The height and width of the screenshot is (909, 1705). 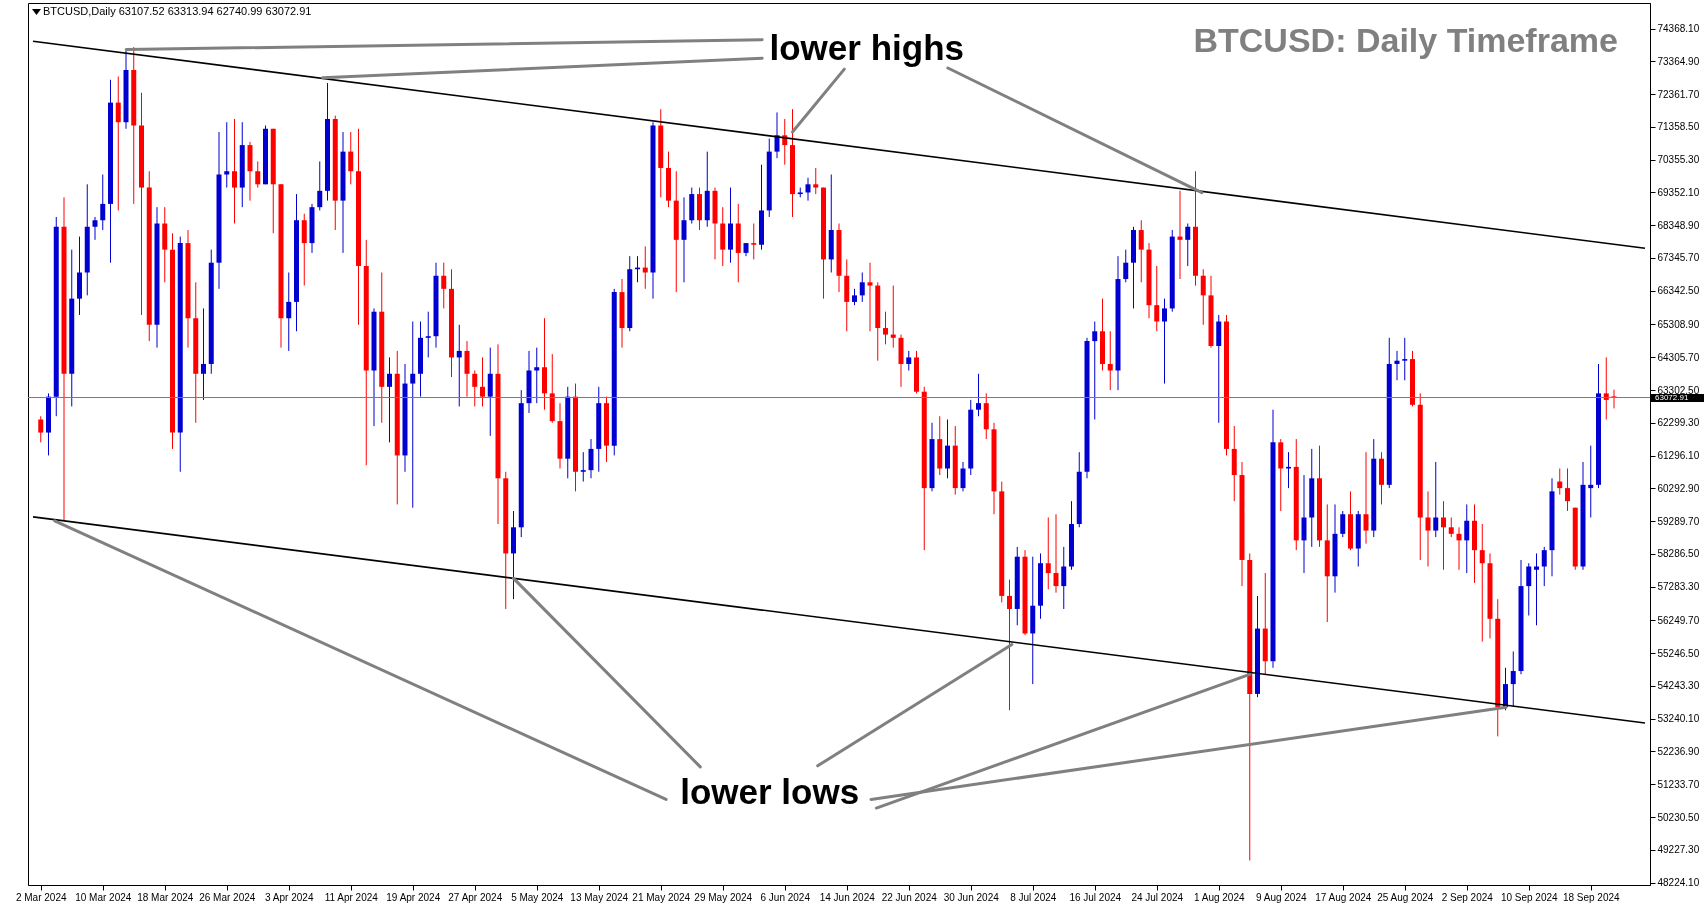 I want to click on x-tick-label: 24 Jul 2024, so click(x=1157, y=897).